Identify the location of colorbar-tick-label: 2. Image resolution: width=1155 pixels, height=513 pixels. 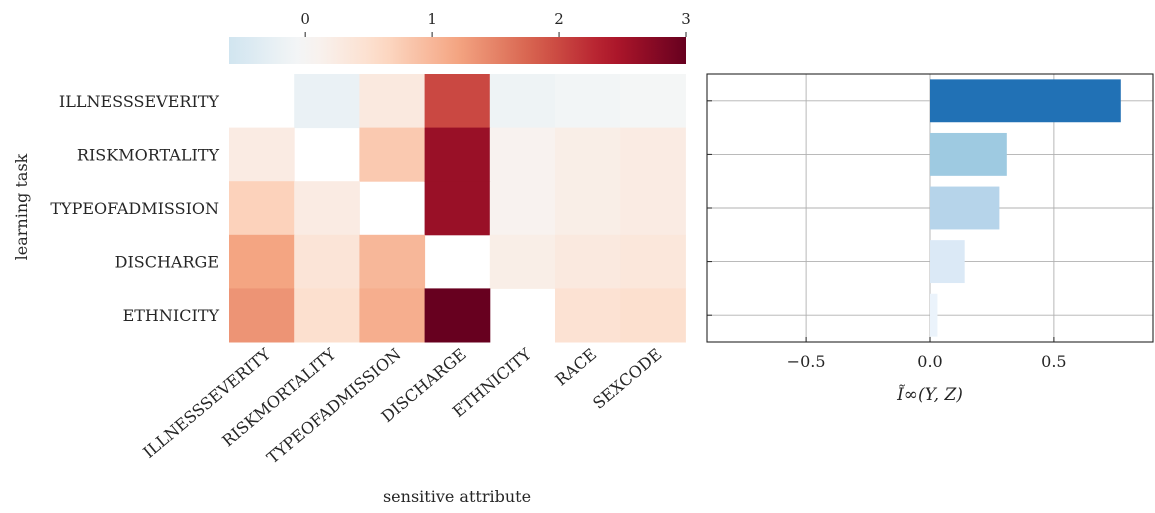
(559, 19).